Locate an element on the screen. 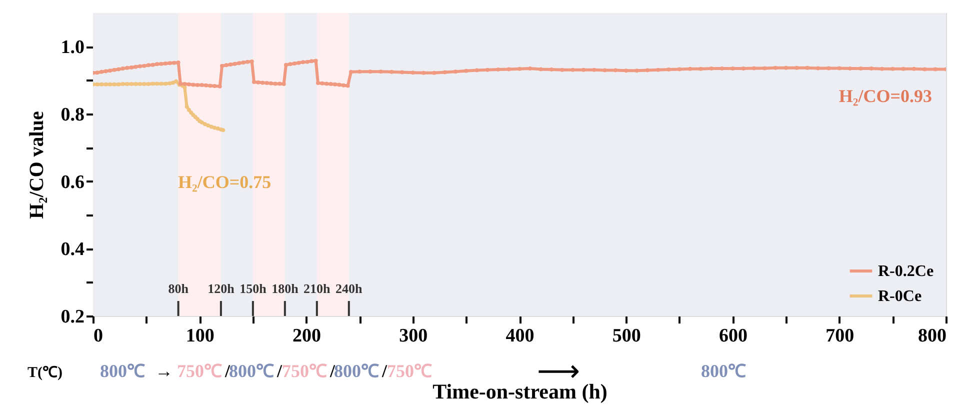  y-tick-label: 0.8 is located at coordinates (72, 115).